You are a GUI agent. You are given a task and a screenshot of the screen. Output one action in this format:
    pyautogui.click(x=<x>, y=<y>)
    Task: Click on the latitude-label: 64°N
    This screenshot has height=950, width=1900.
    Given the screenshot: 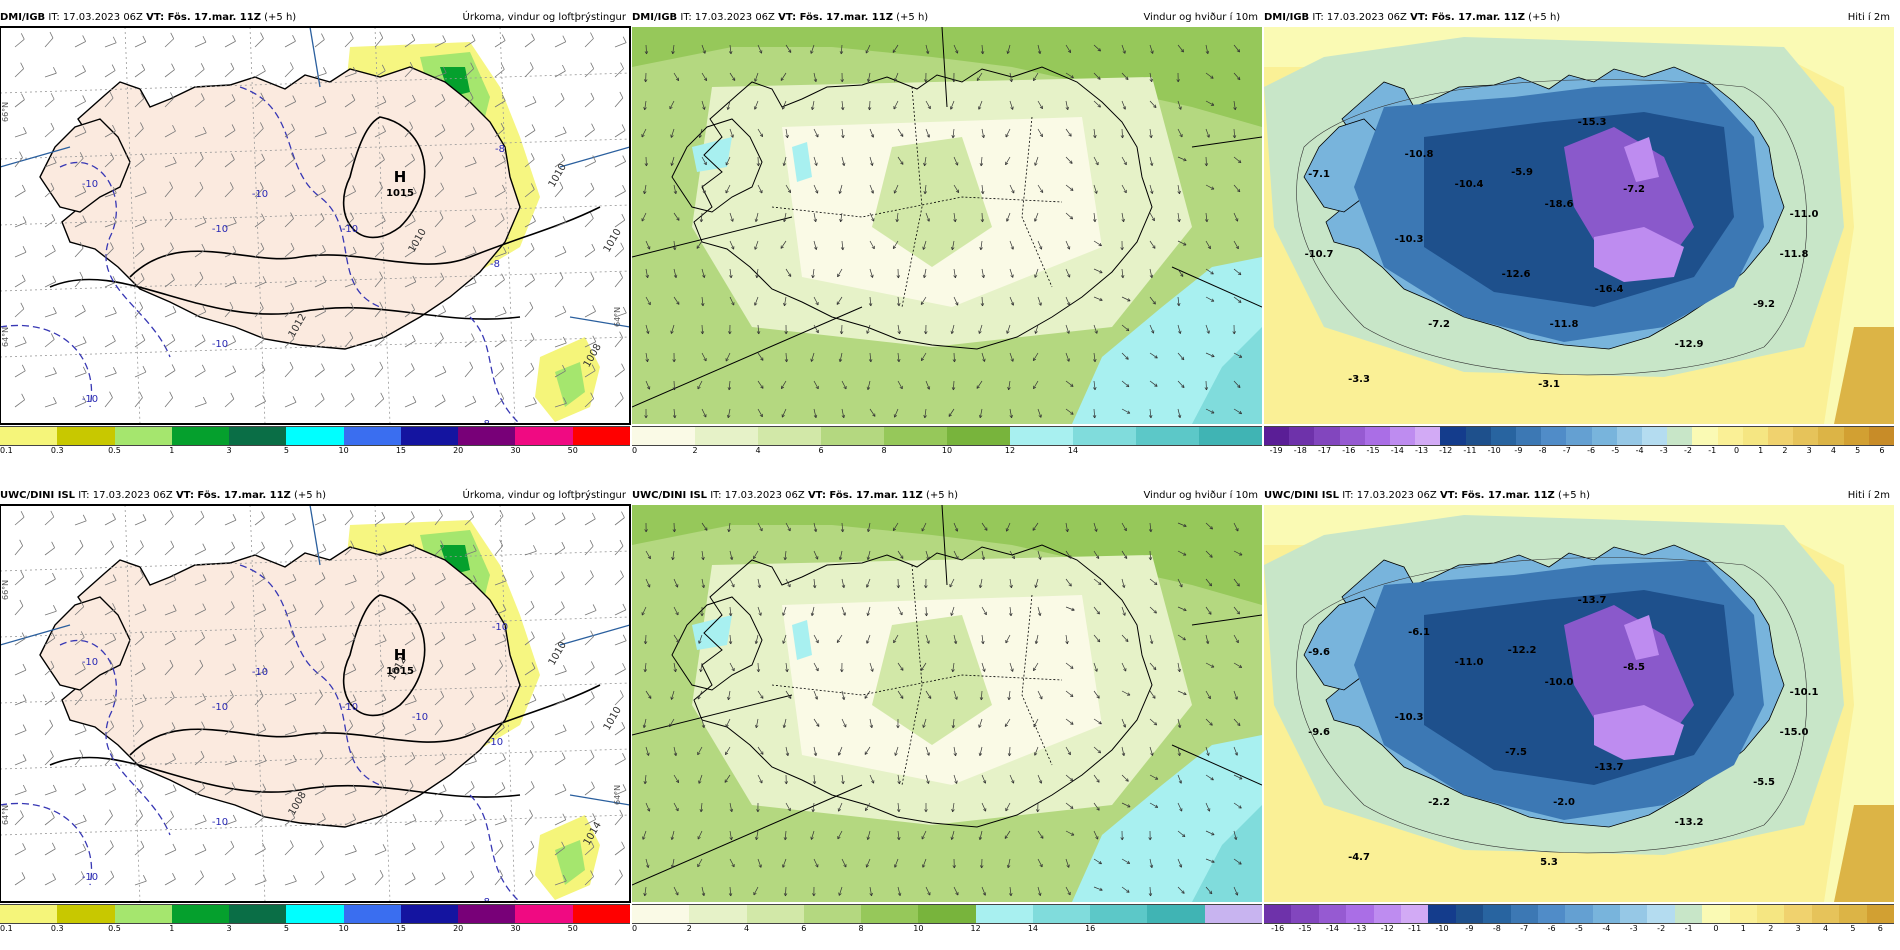 What is the action you would take?
    pyautogui.click(x=617, y=795)
    